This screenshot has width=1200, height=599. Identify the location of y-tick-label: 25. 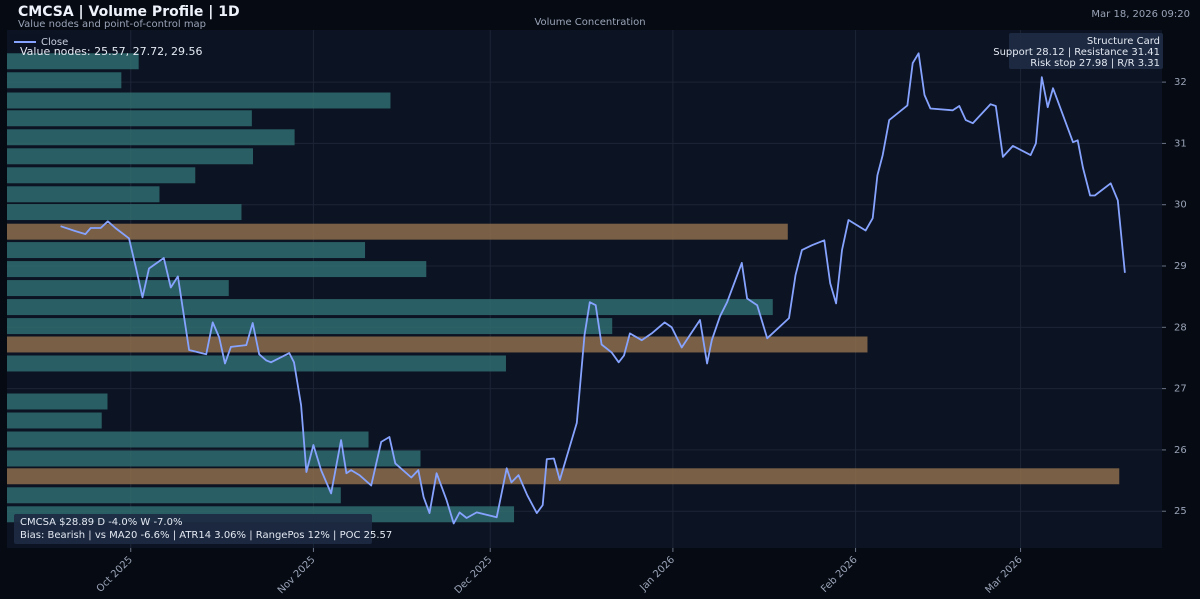
(1180, 511).